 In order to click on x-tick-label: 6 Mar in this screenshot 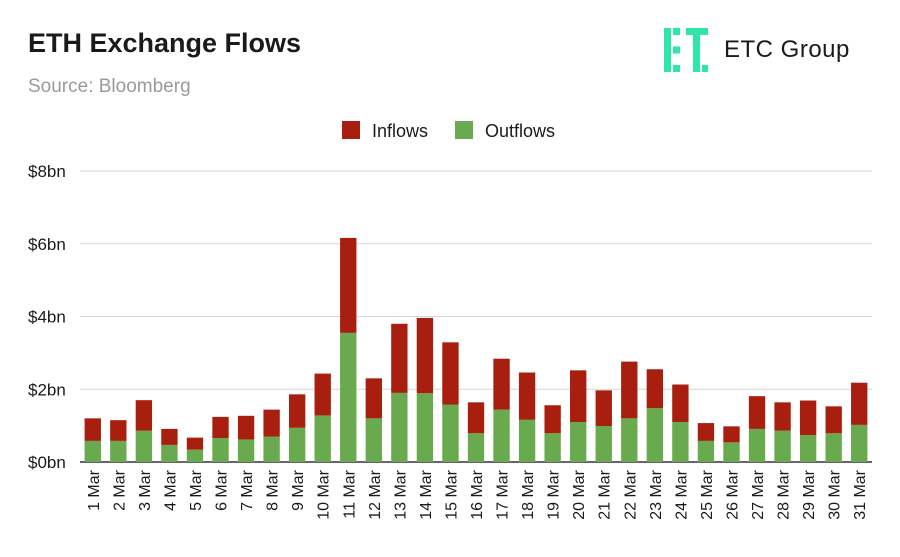, I will do `click(222, 490)`.